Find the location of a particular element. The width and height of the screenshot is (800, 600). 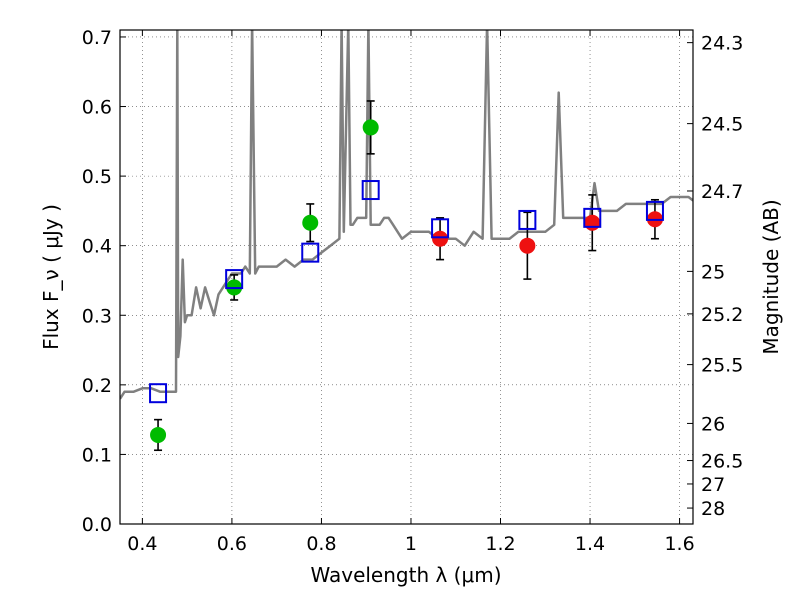

x-tick-label: 1.4 is located at coordinates (590, 544).